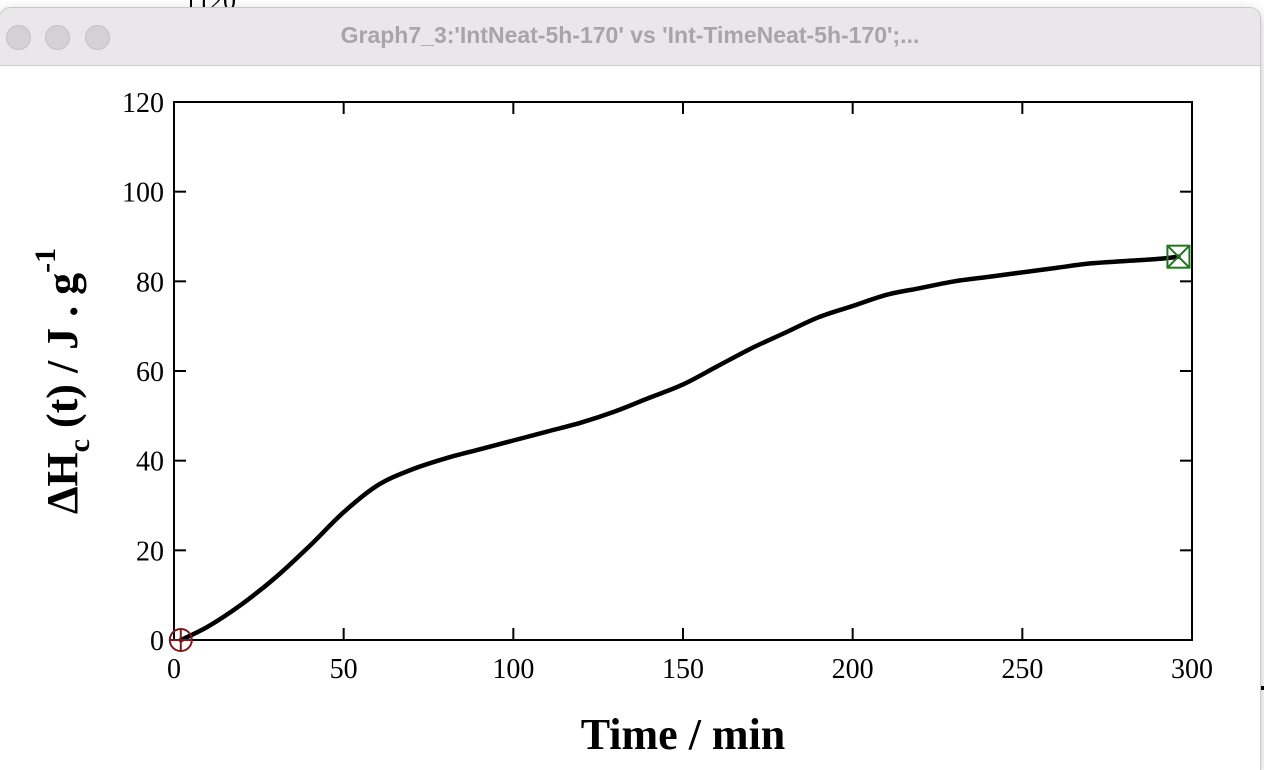 This screenshot has height=770, width=1264. I want to click on x-tick-label: 300, so click(1192, 669).